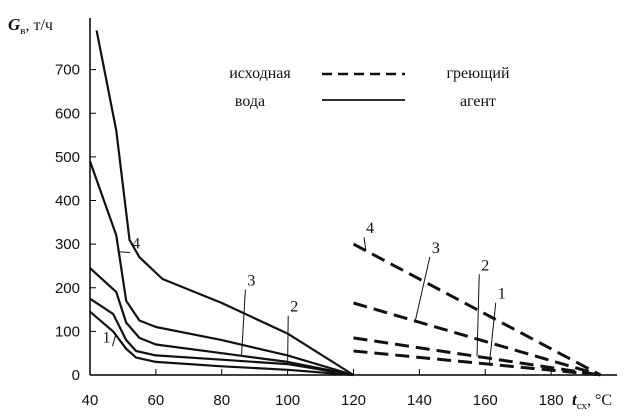 The height and width of the screenshot is (418, 633). I want to click on legend: исходная вода греющий агент, so click(369, 87).